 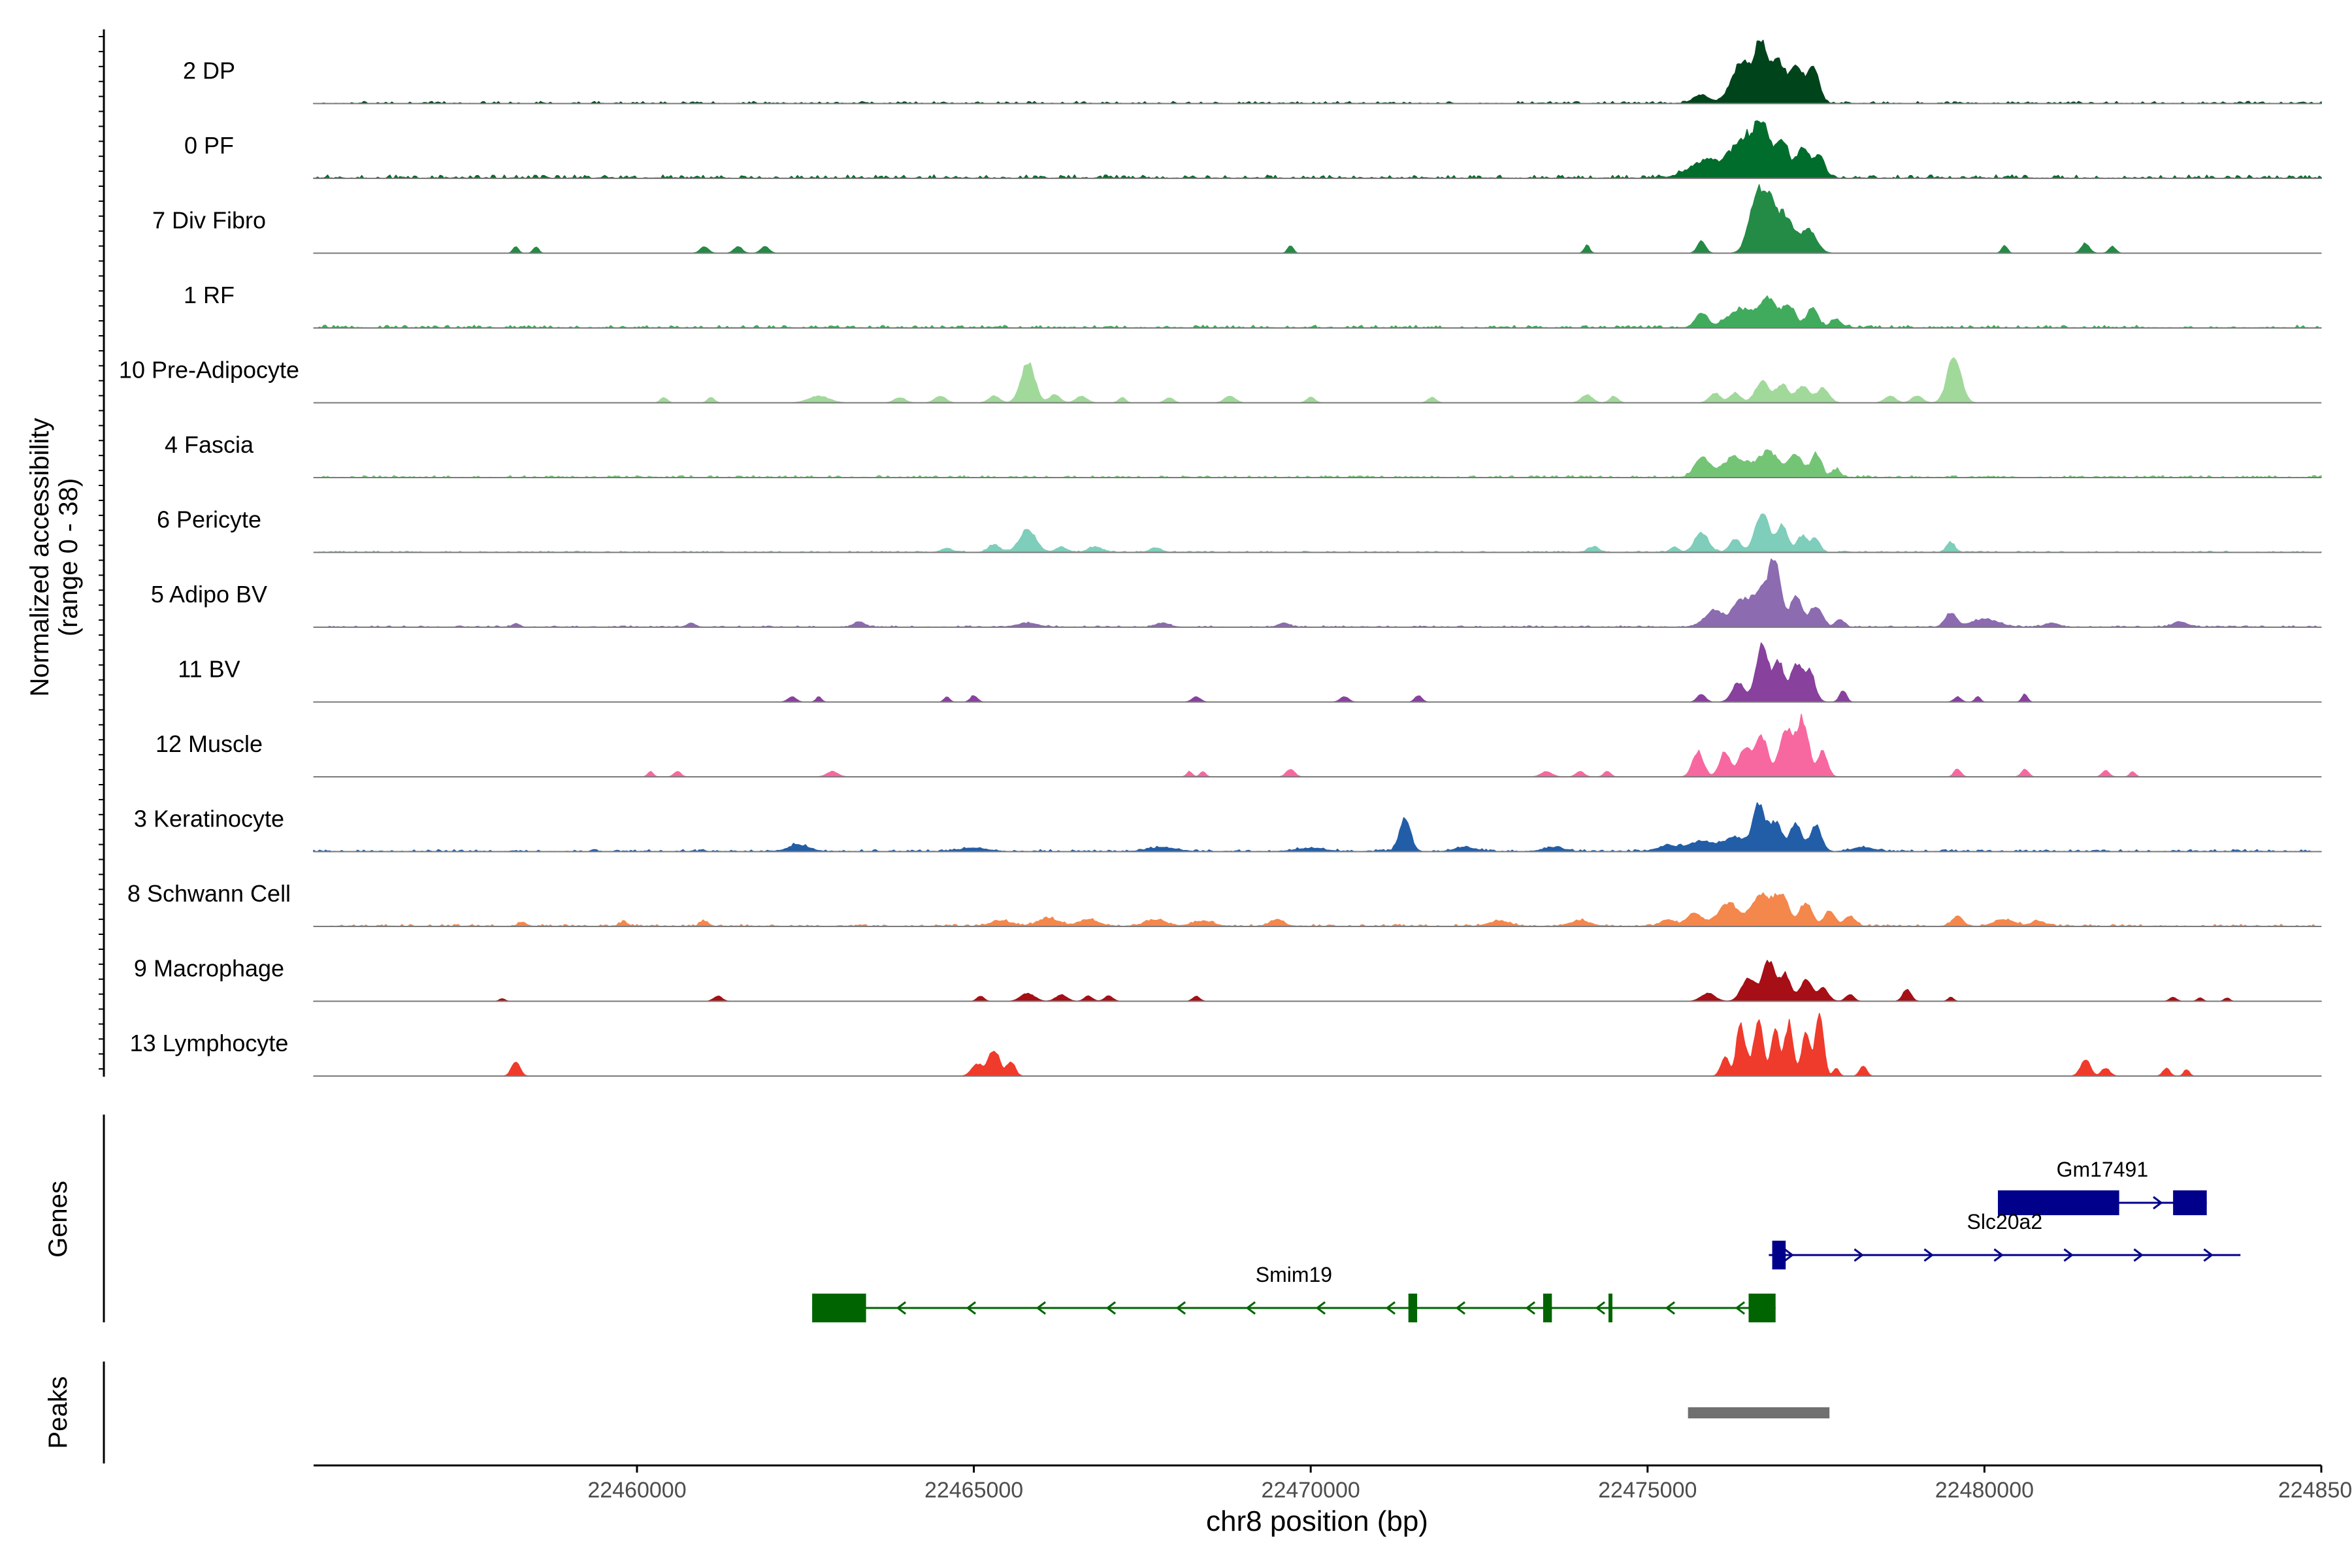 I want to click on x-tick-label: 22480000, so click(x=1984, y=1490).